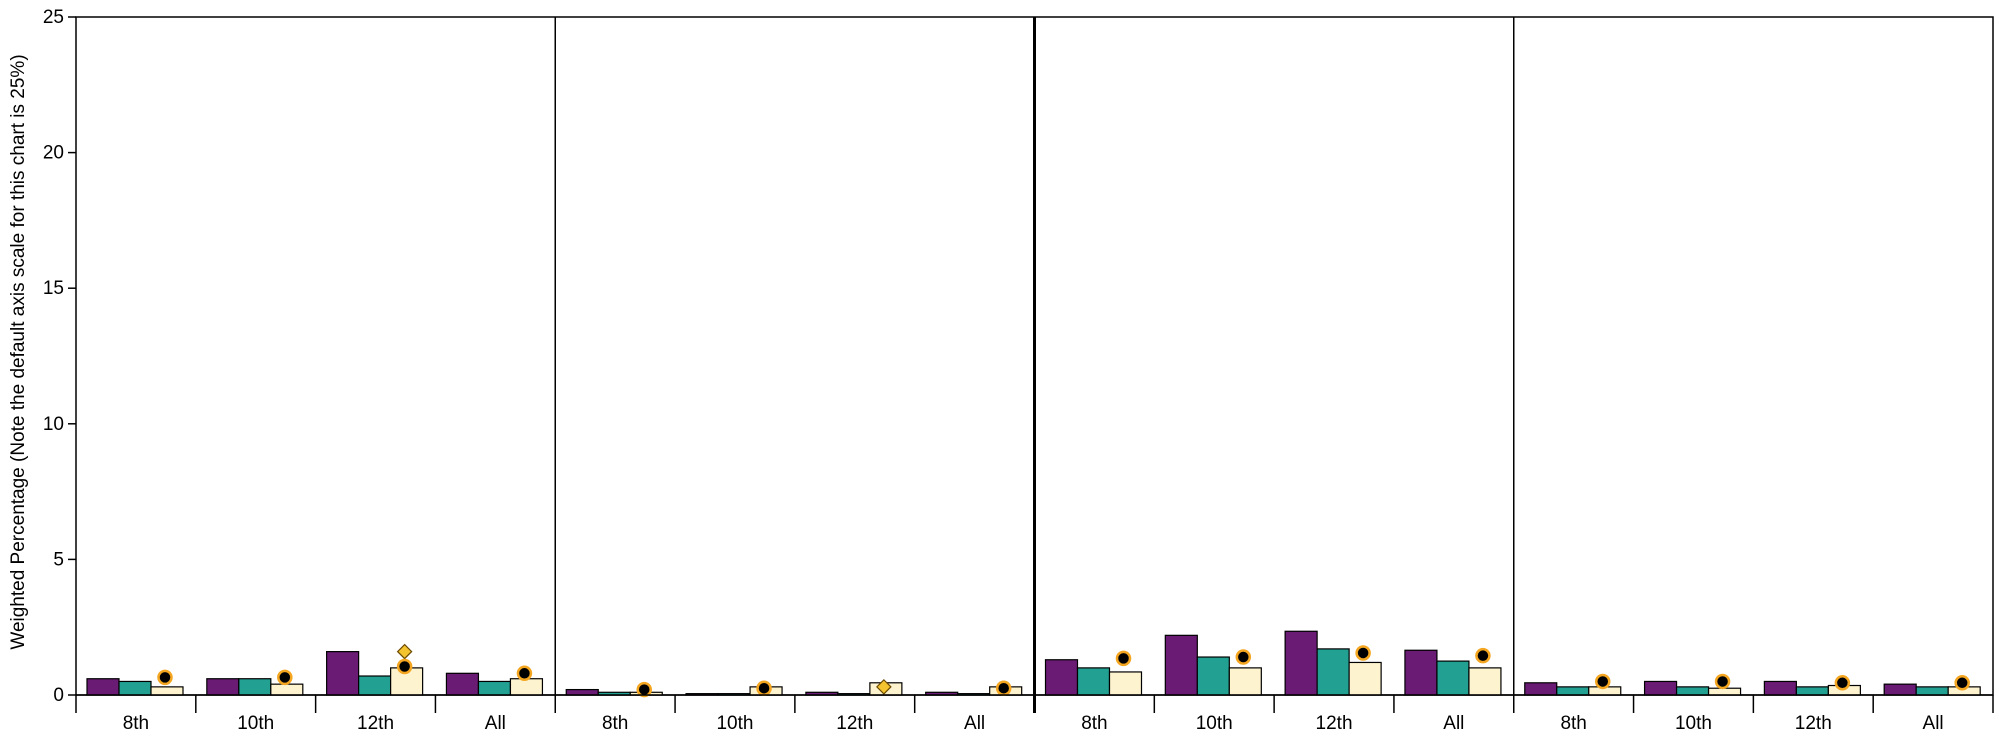 The width and height of the screenshot is (1999, 740). Describe the element at coordinates (58, 559) in the screenshot. I see `y-tick-label: 5` at that location.